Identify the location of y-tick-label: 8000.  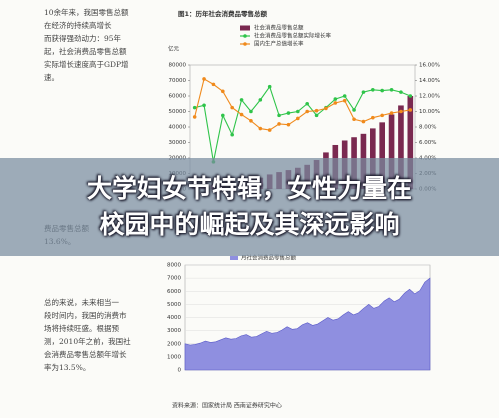
(174, 266).